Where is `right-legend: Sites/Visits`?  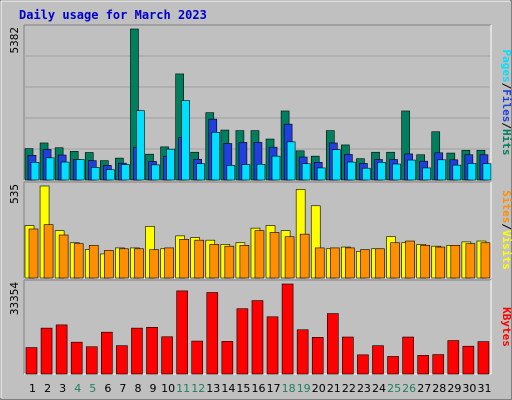 right-legend: Sites/Visits is located at coordinates (506, 230).